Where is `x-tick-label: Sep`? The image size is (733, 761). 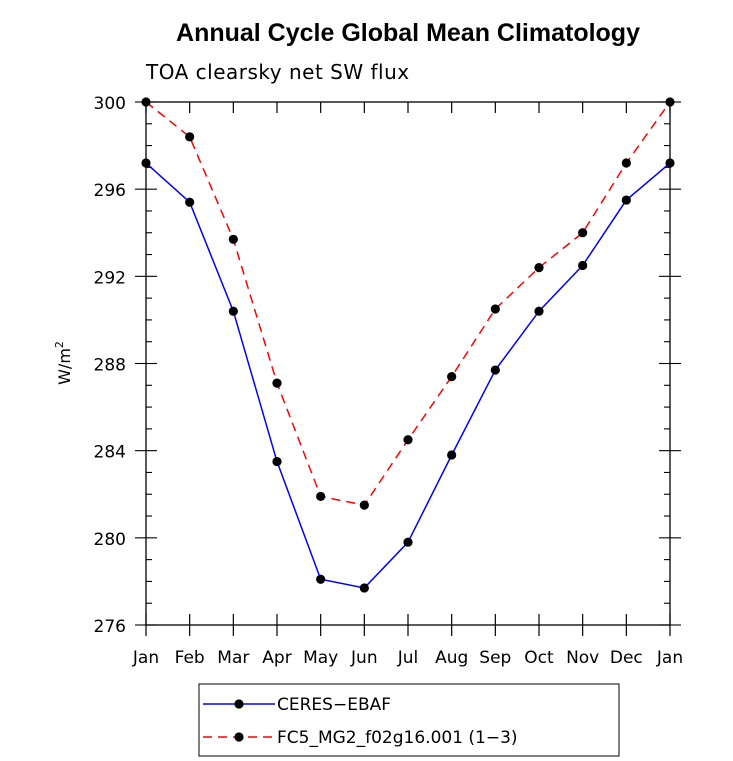
x-tick-label: Sep is located at coordinates (495, 658).